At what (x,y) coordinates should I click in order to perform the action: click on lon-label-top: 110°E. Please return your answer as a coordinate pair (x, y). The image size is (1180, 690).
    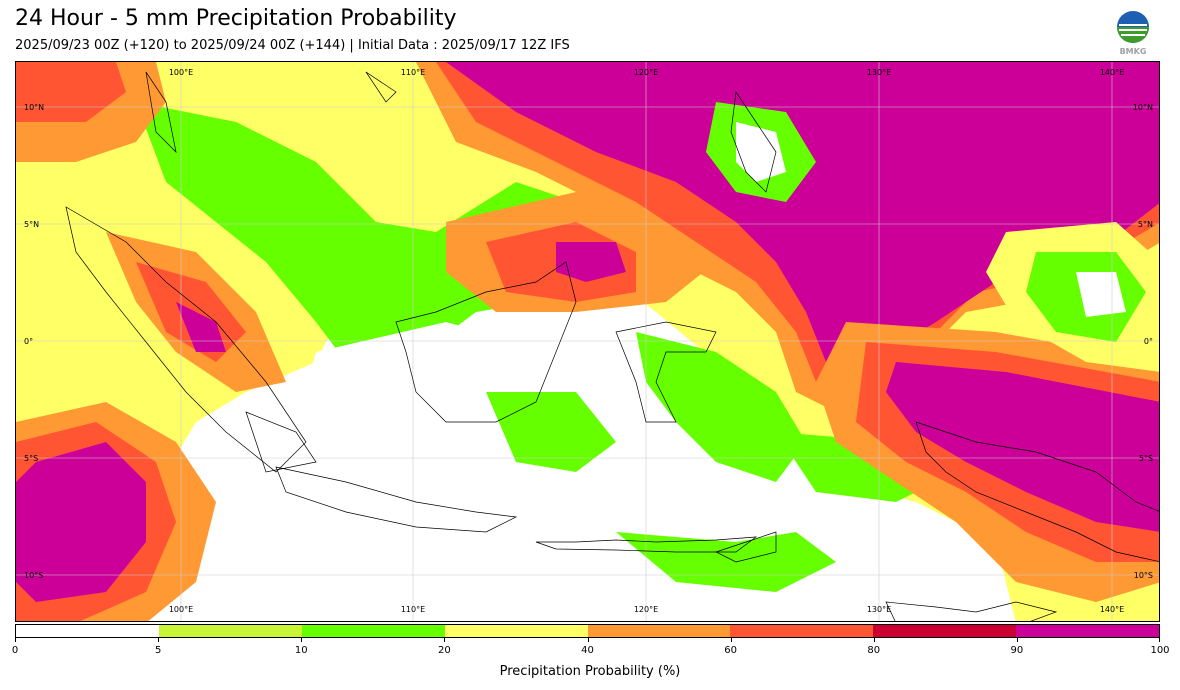
    Looking at the image, I should click on (413, 72).